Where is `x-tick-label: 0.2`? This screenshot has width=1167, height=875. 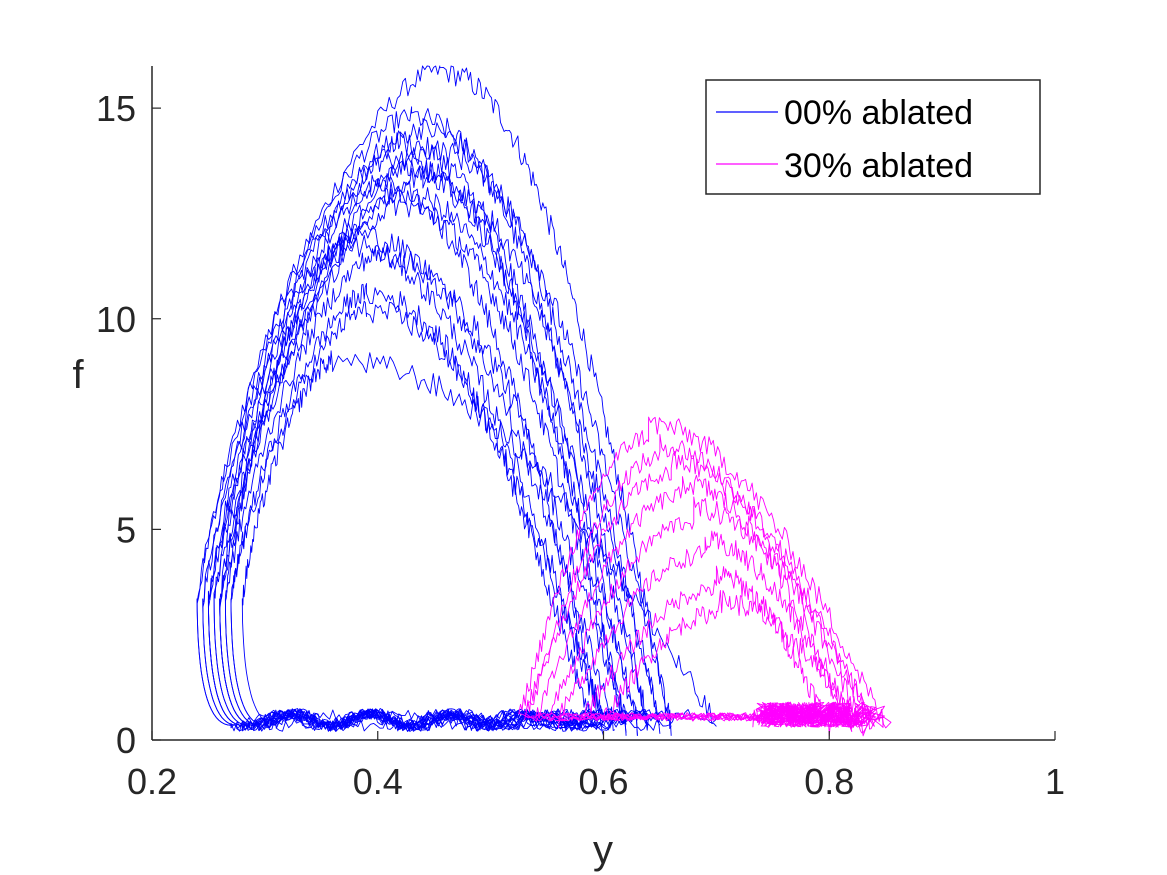
x-tick-label: 0.2 is located at coordinates (152, 781).